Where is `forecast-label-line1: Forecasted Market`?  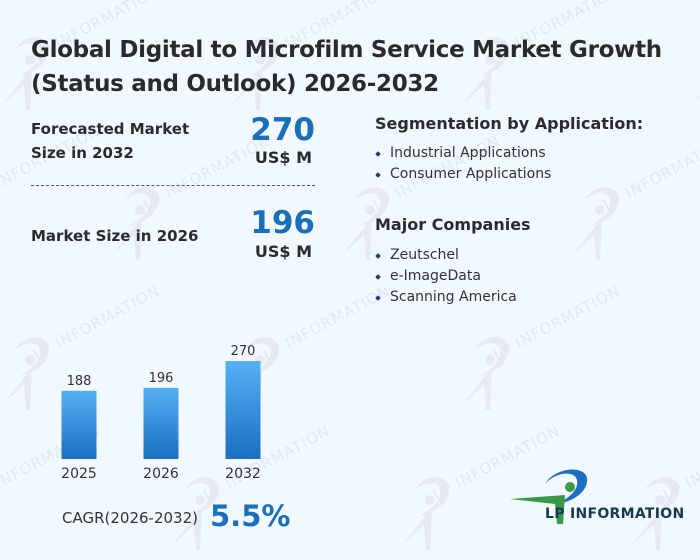
forecast-label-line1: Forecasted Market is located at coordinates (110, 129).